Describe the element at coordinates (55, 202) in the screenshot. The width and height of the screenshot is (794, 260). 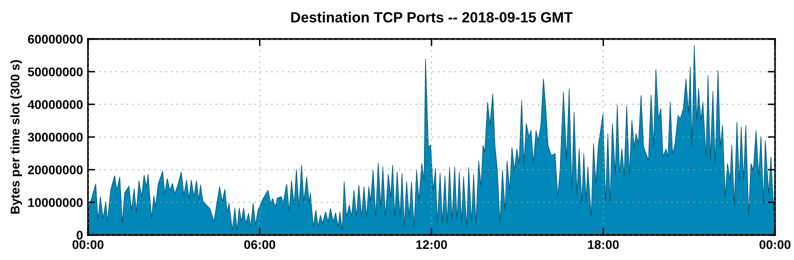
I see `y-tick-label: 10000000` at that location.